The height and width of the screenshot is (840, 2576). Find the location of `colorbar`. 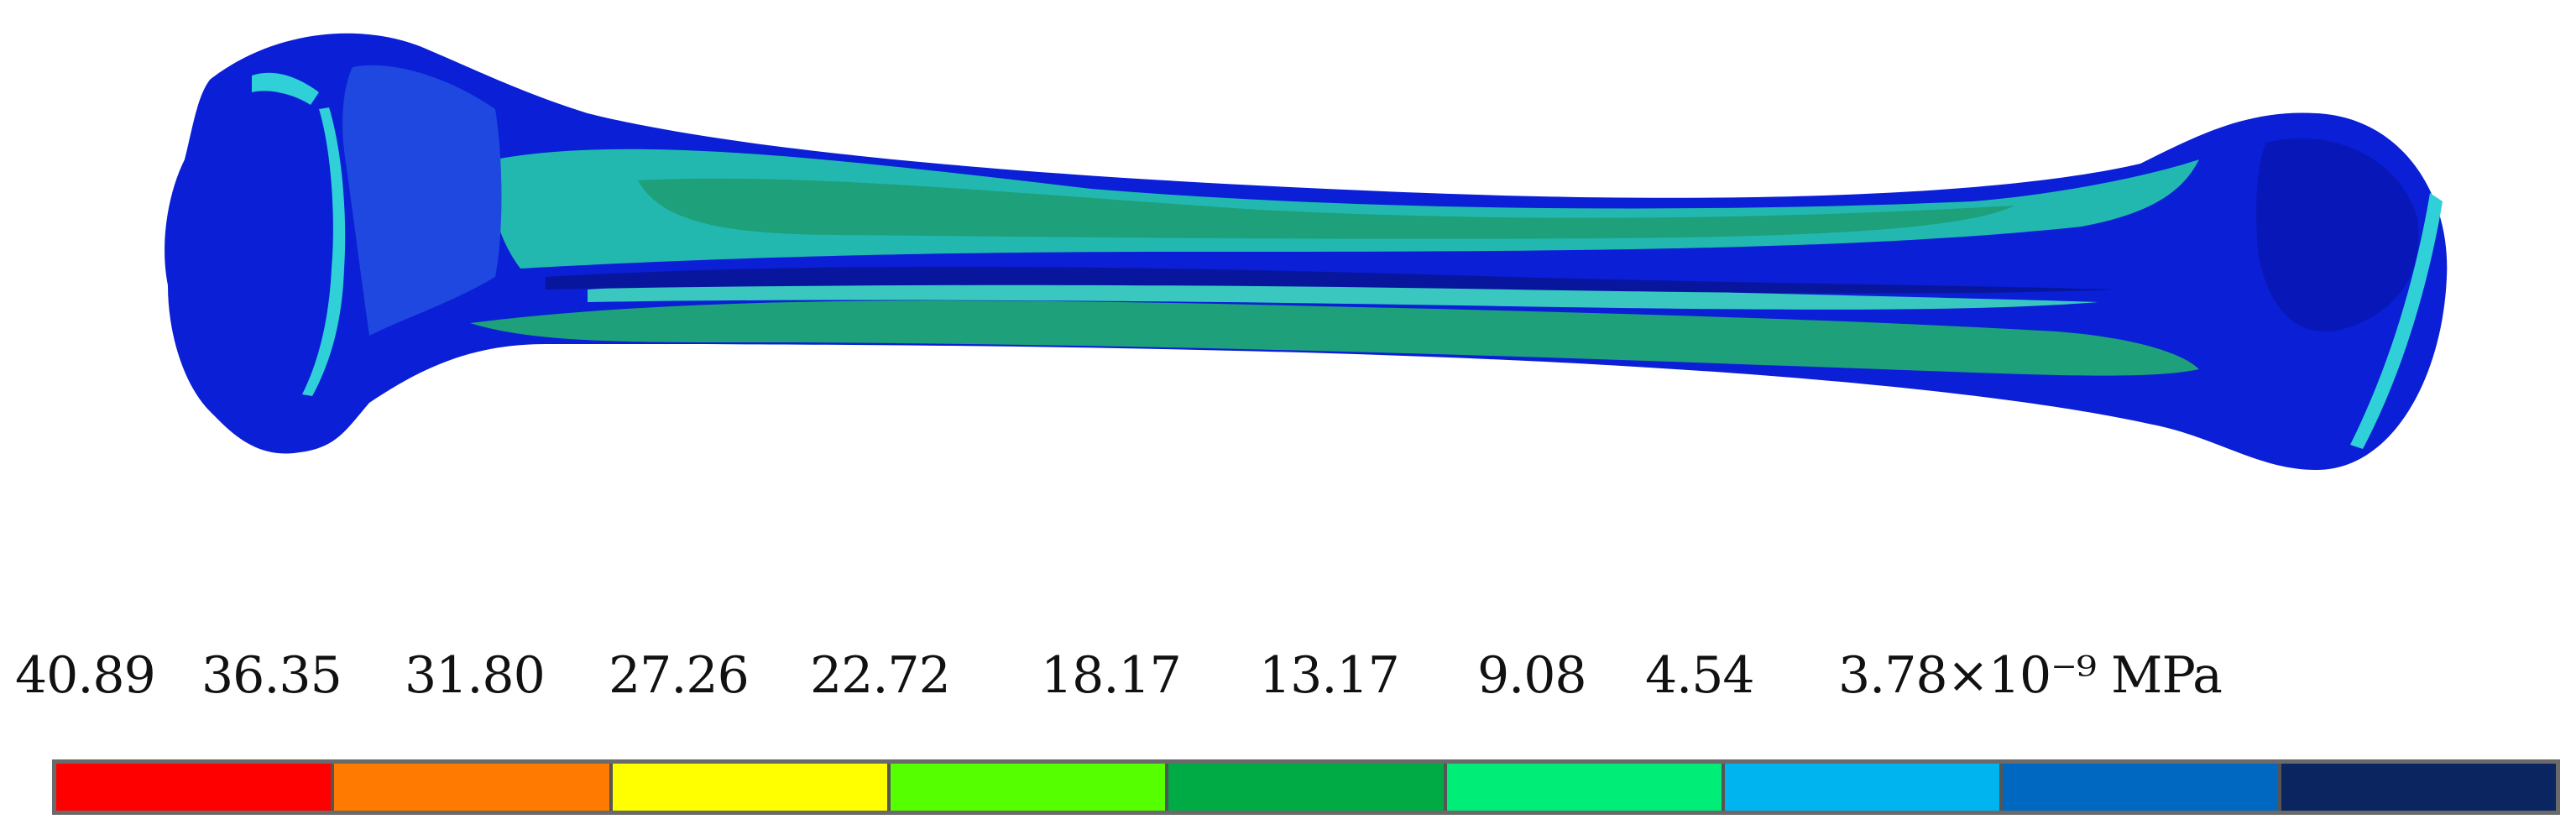

colorbar is located at coordinates (1306, 787).